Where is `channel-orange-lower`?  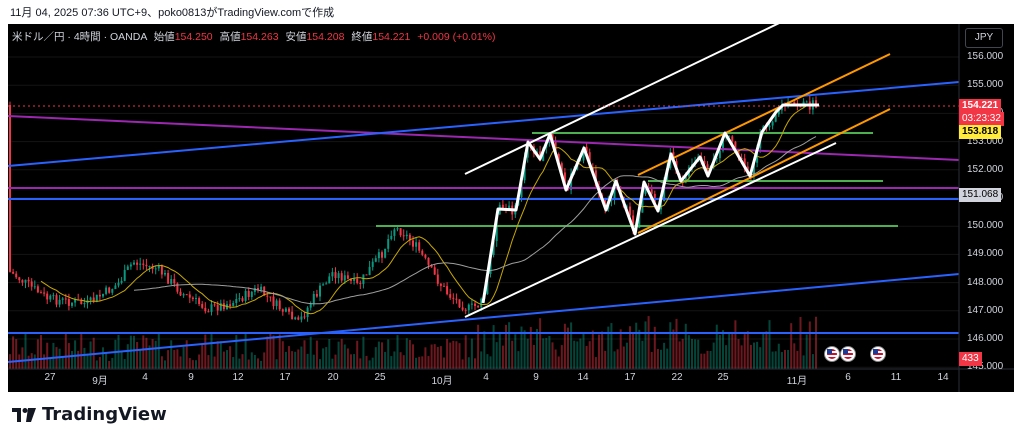 channel-orange-lower is located at coordinates (764, 171).